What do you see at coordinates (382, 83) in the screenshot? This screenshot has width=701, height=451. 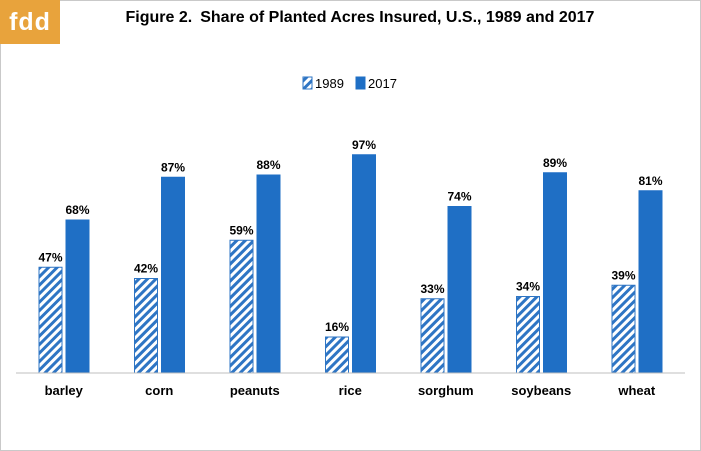 I see `legend-label-2017: 2017` at bounding box center [382, 83].